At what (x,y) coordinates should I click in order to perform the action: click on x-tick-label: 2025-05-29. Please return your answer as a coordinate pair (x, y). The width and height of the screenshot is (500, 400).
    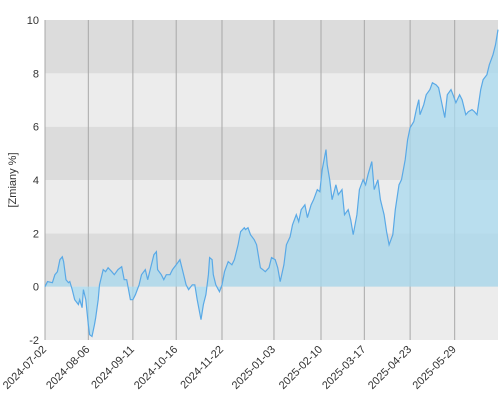
    Looking at the image, I should click on (435, 368).